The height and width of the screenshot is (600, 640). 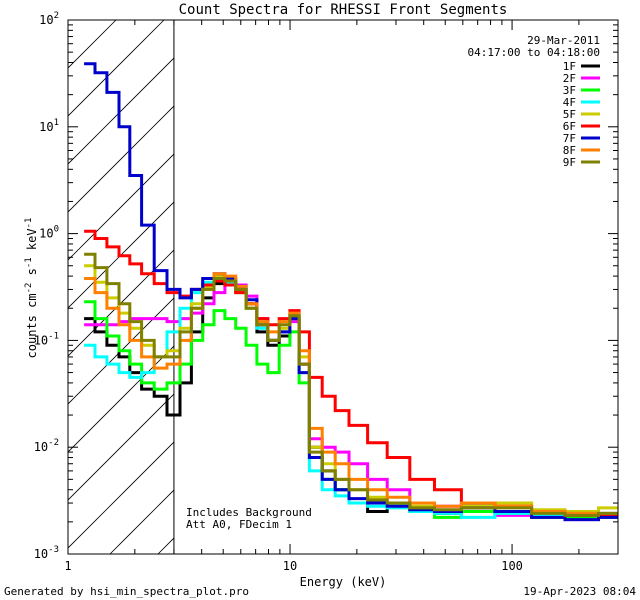 What do you see at coordinates (569, 150) in the screenshot?
I see `legend-label-8f: 8F` at bounding box center [569, 150].